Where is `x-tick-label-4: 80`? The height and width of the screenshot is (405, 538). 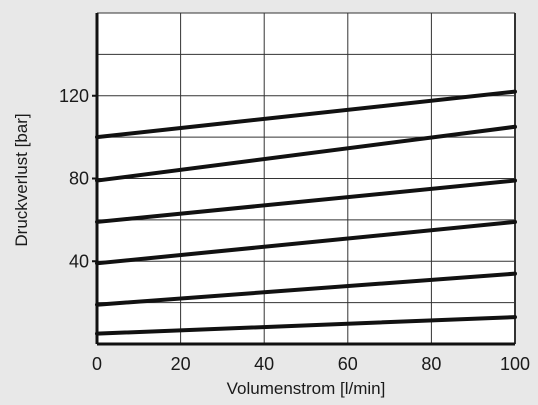 x-tick-label-4: 80 is located at coordinates (431, 364).